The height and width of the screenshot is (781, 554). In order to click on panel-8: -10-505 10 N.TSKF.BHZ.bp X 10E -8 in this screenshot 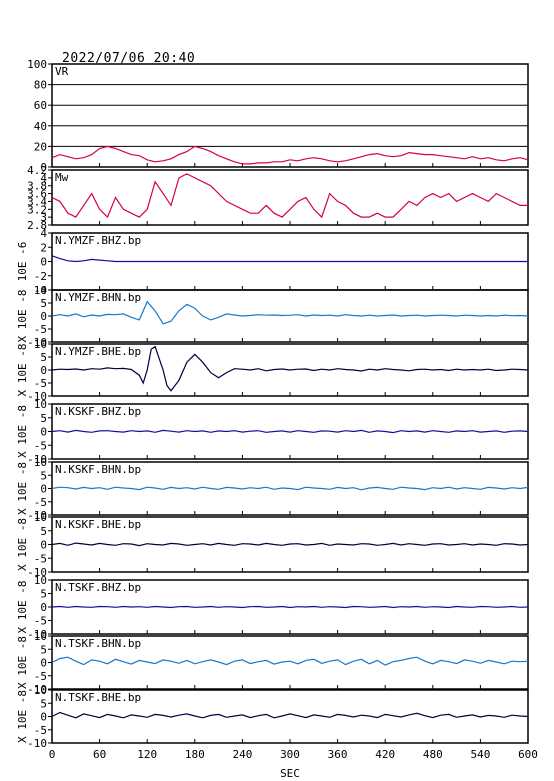, I will do `click(272, 607)`.